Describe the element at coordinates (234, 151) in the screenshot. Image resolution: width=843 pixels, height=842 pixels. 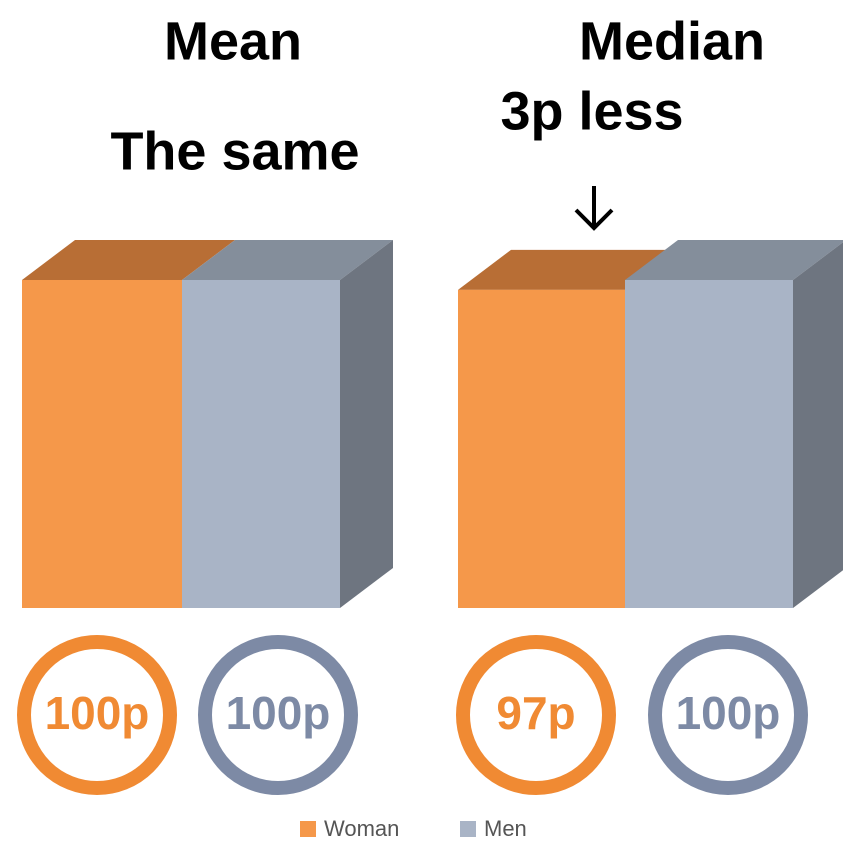
I see `annotation: The same` at that location.